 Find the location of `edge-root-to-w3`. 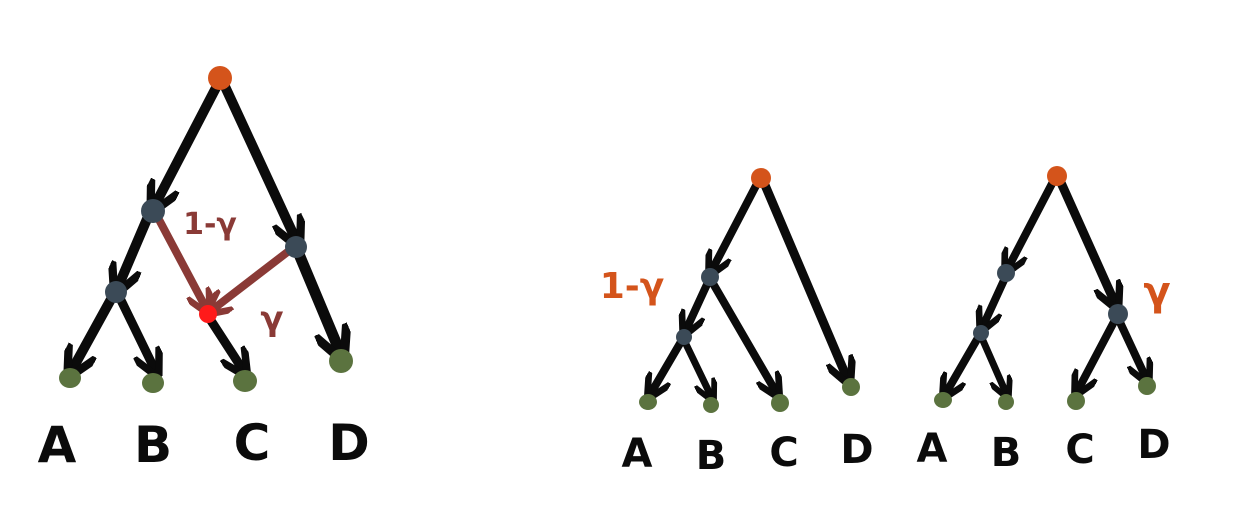

edge-root-to-w3 is located at coordinates (1084, 237).